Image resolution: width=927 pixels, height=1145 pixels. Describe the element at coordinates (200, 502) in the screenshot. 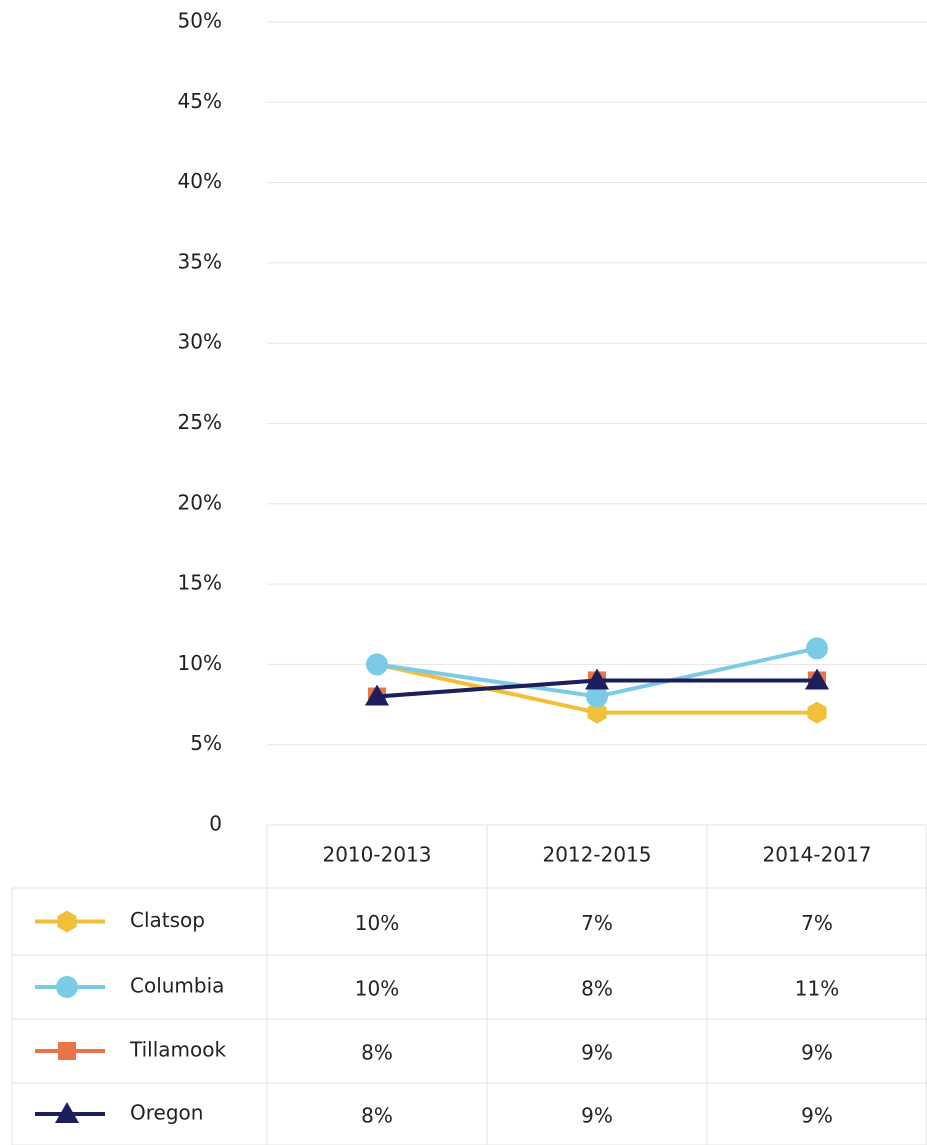

I see `y-tick-label: 20%` at that location.